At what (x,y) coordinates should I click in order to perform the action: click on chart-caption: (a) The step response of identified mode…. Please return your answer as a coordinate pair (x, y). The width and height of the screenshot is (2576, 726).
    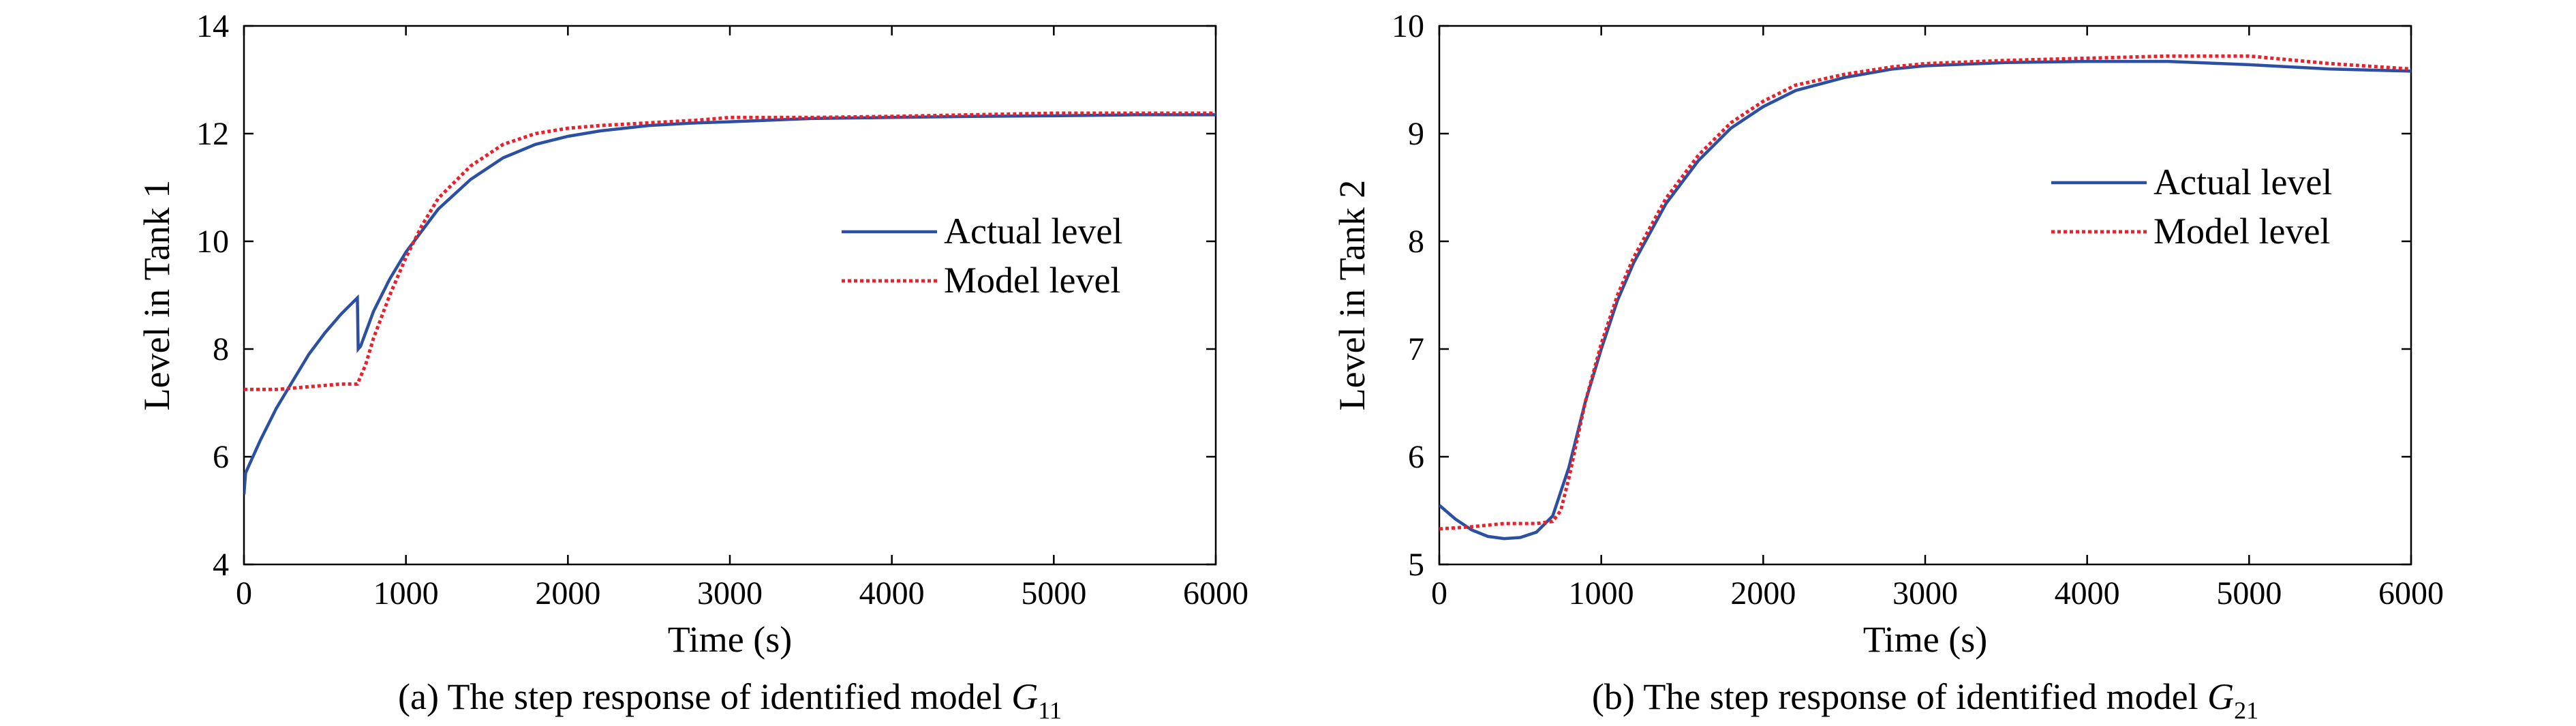
    Looking at the image, I should click on (730, 700).